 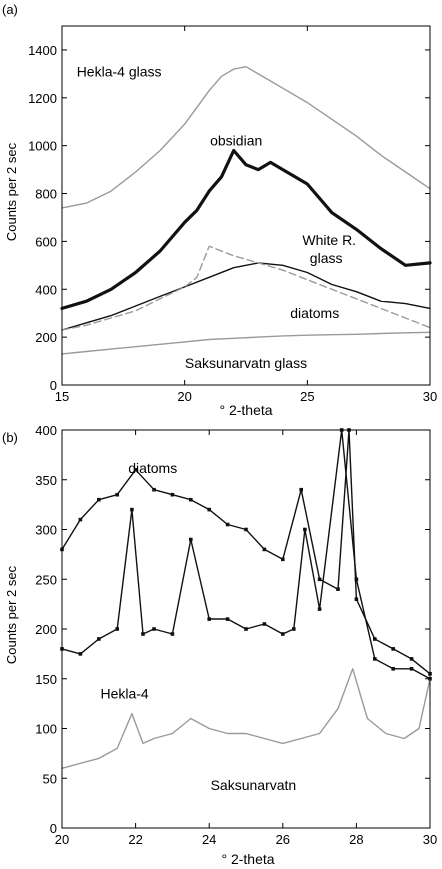 What do you see at coordinates (283, 839) in the screenshot?
I see `x-tick-label: 26` at bounding box center [283, 839].